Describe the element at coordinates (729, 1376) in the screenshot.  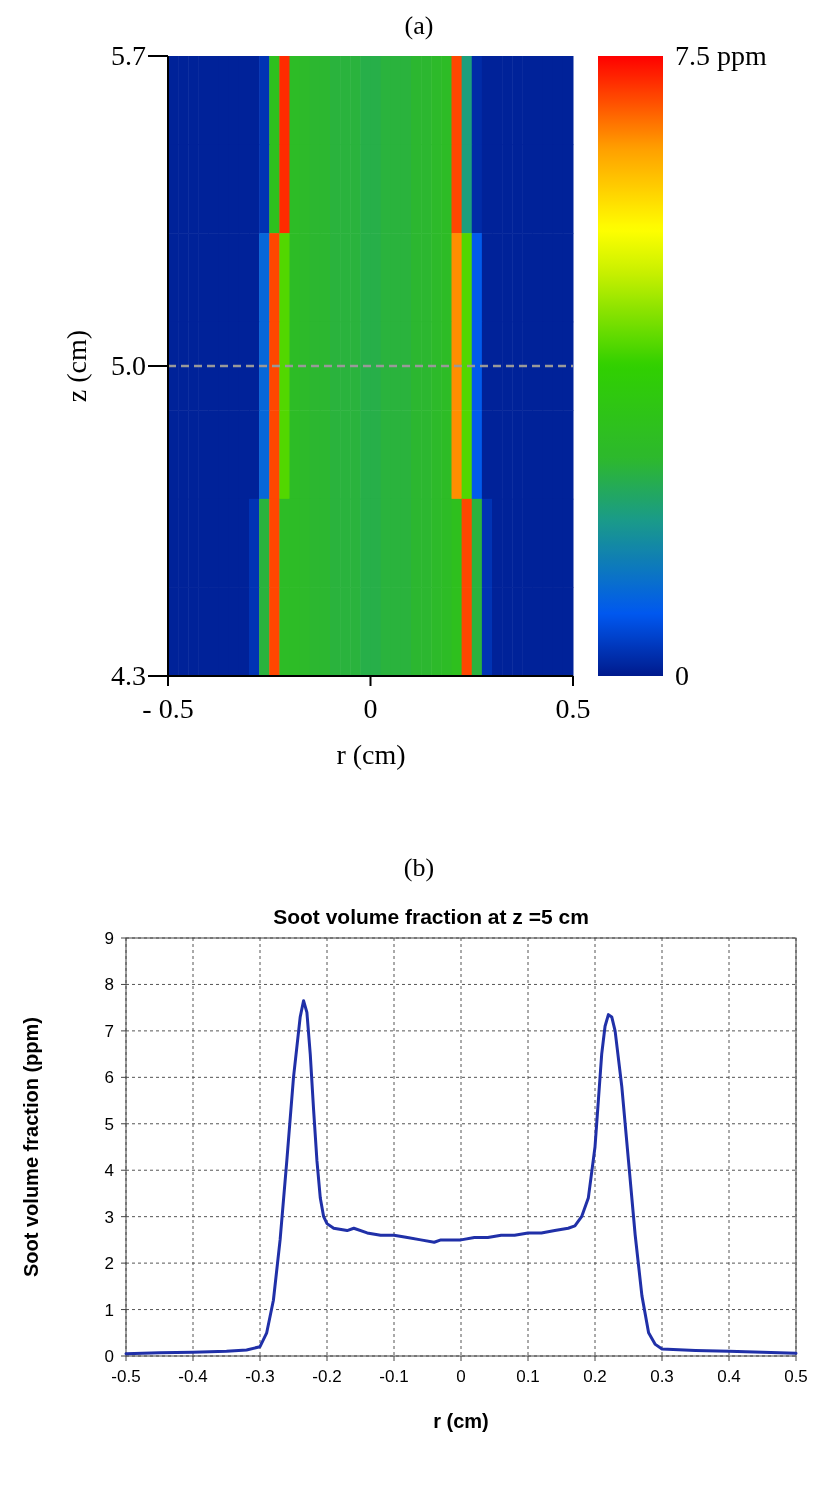
I see `x-tick-label: 0.4` at that location.